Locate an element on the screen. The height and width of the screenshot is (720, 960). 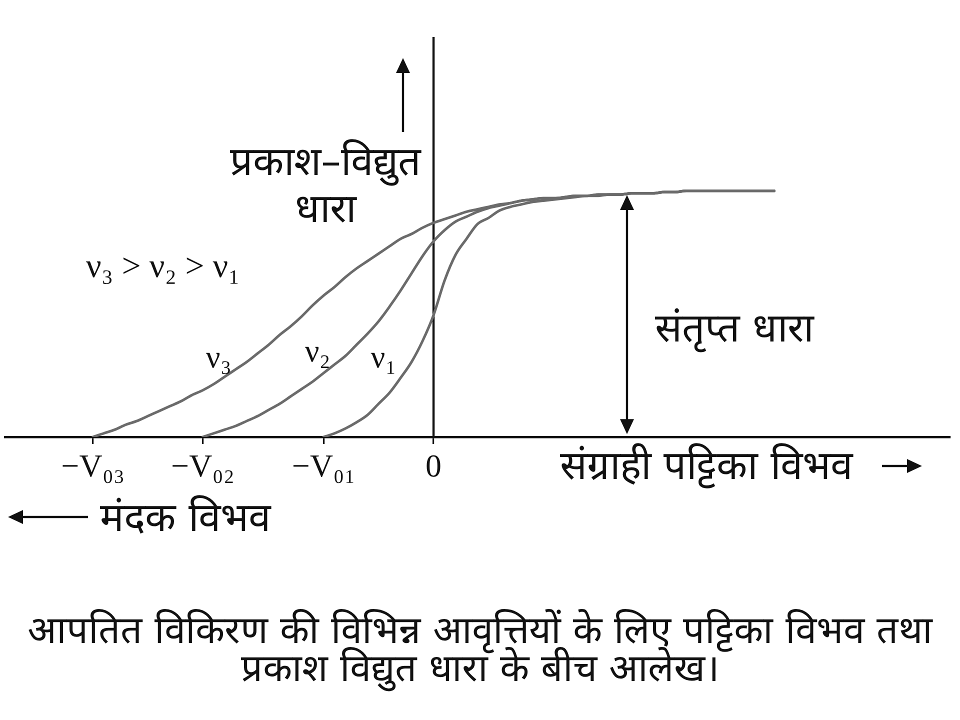
x-tick-label: −V₀₁ is located at coordinates (324, 466).